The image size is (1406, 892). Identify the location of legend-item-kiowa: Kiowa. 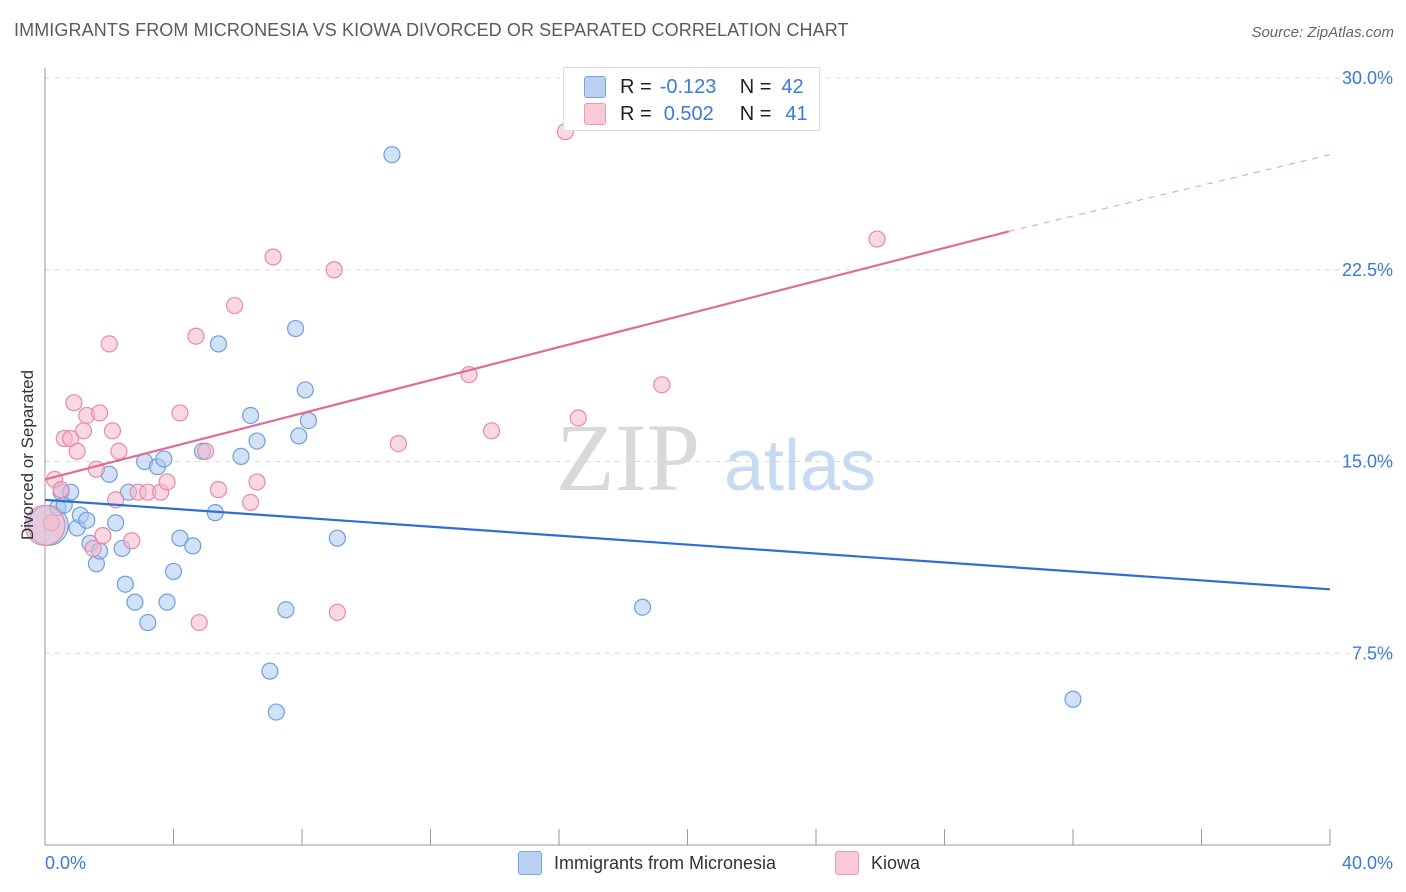
(877, 863).